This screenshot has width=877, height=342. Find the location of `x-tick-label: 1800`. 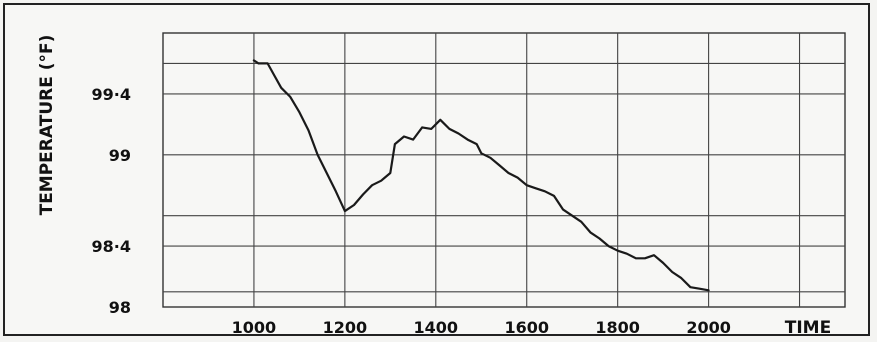

x-tick-label: 1800 is located at coordinates (617, 327).